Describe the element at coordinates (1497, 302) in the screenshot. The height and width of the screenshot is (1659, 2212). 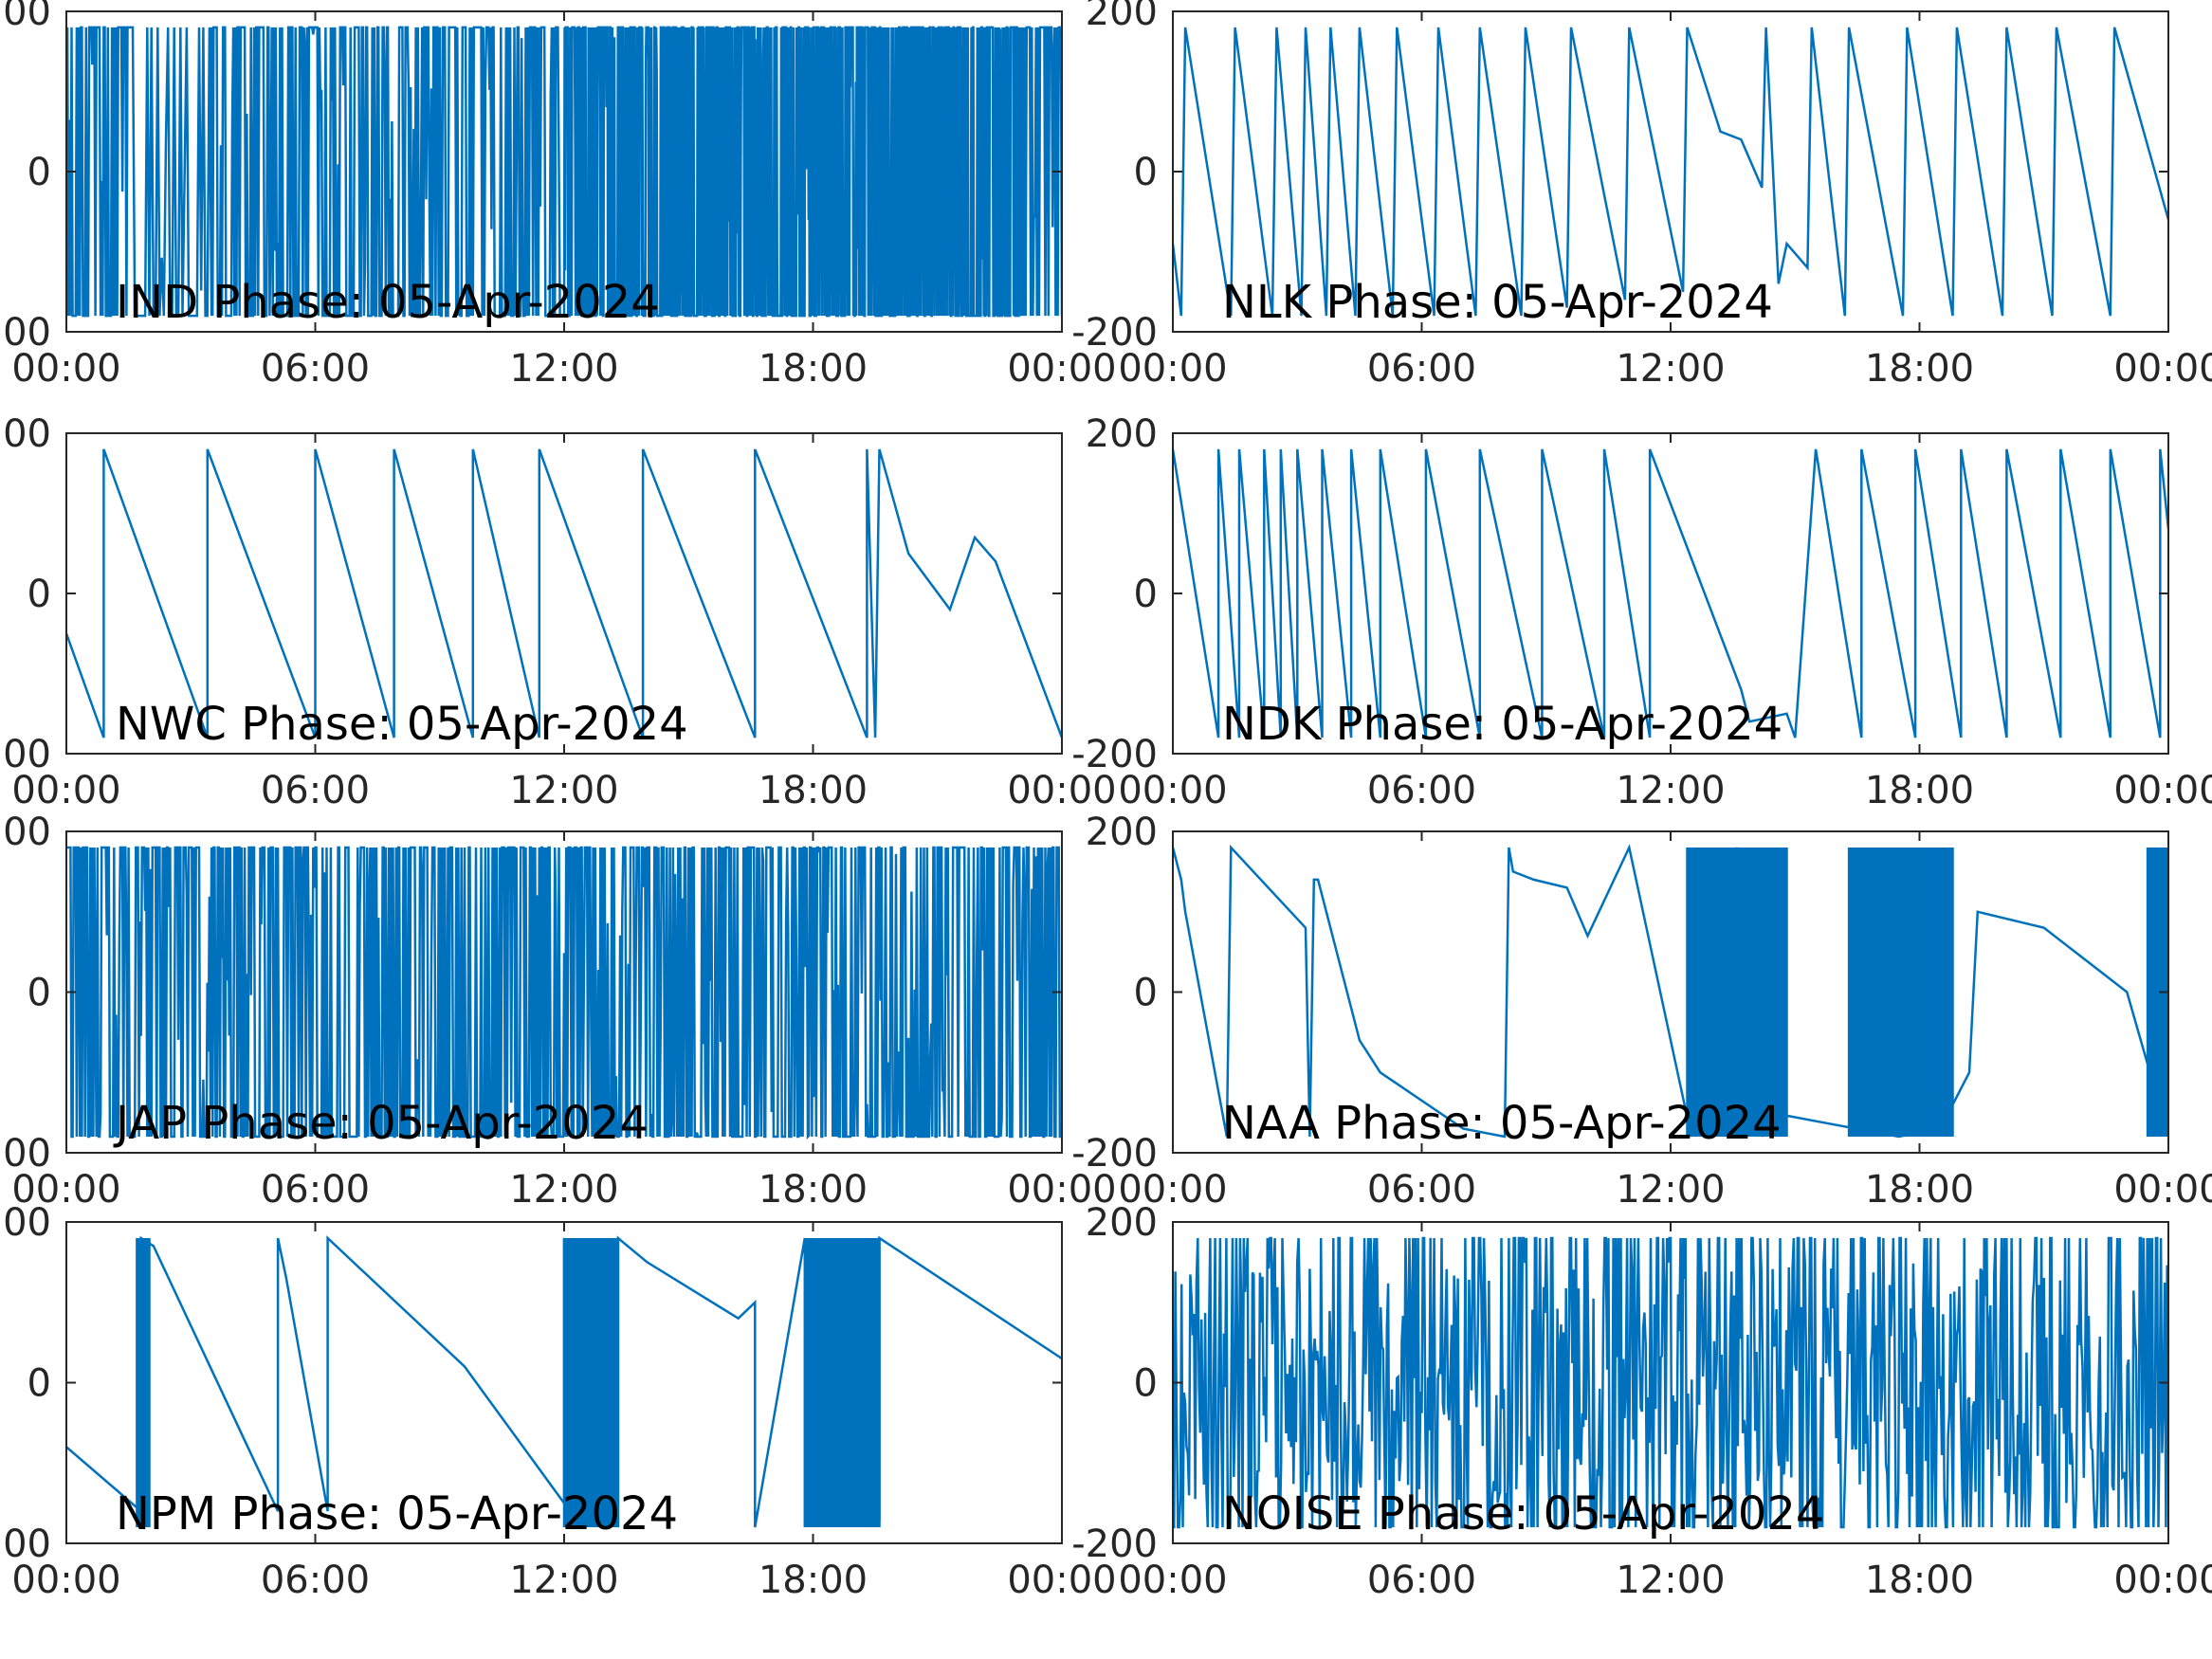
I see `panel-title: NLK Phase: 05-Apr-2024` at that location.